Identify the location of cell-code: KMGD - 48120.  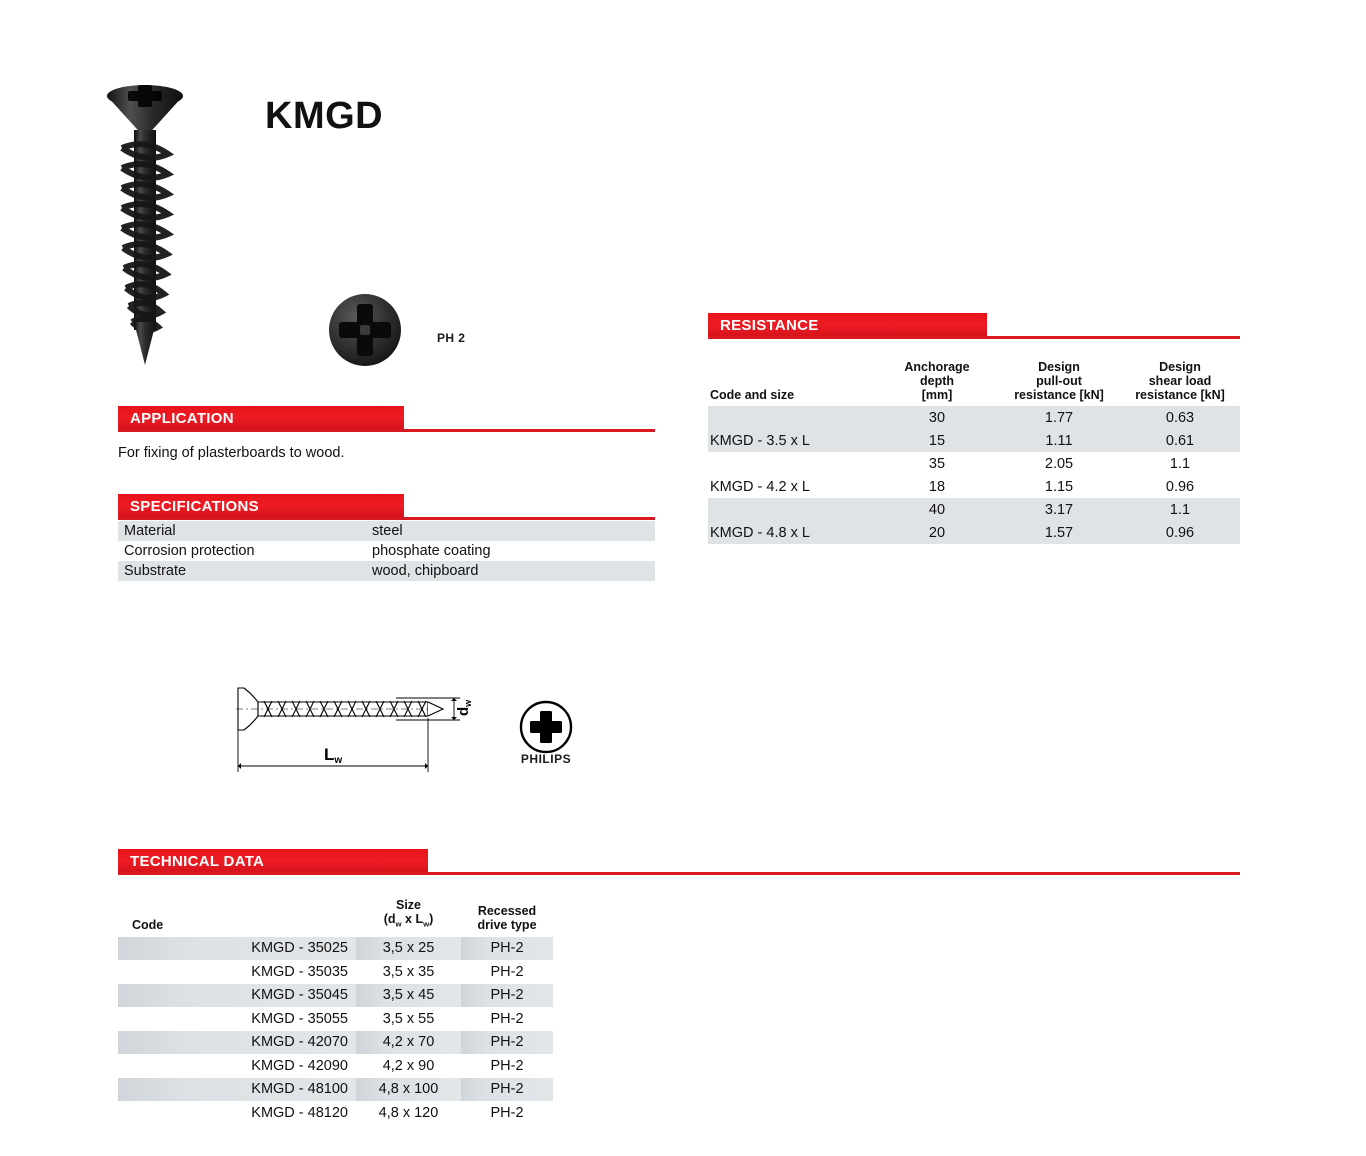
(299, 1112).